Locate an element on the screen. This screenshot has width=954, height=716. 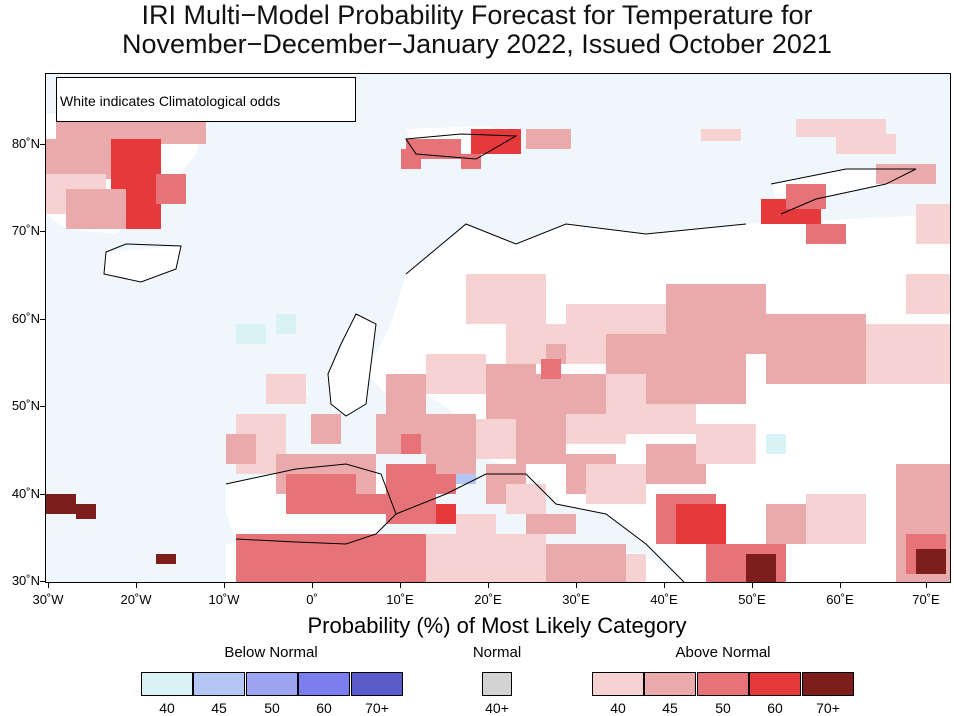
lon-label: 40˚E is located at coordinates (664, 599).